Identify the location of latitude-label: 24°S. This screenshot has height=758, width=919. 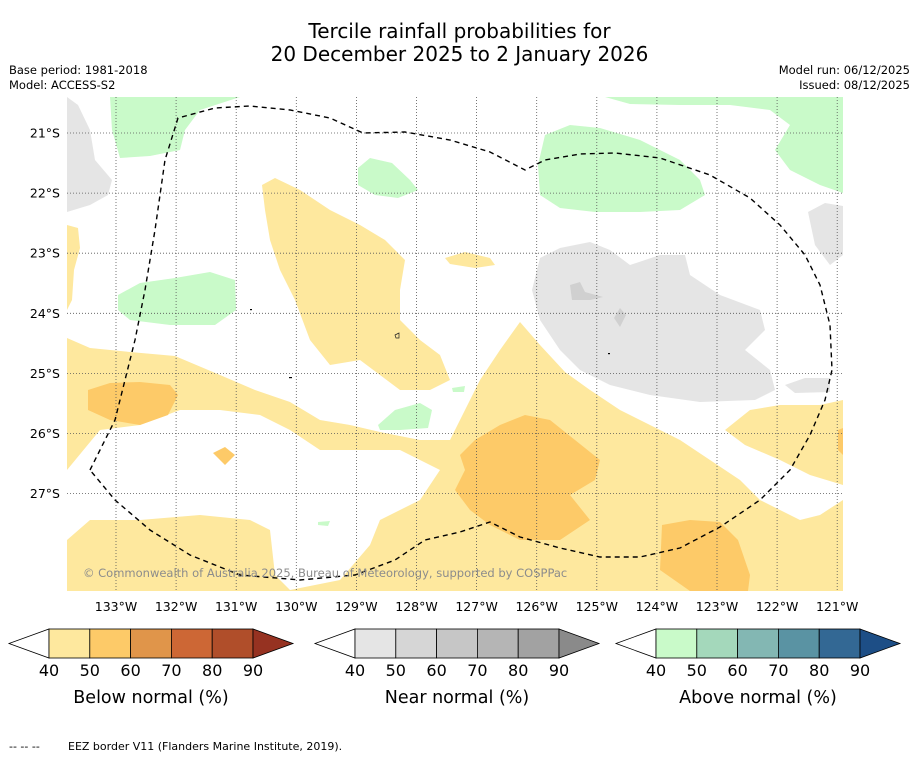
(45, 313).